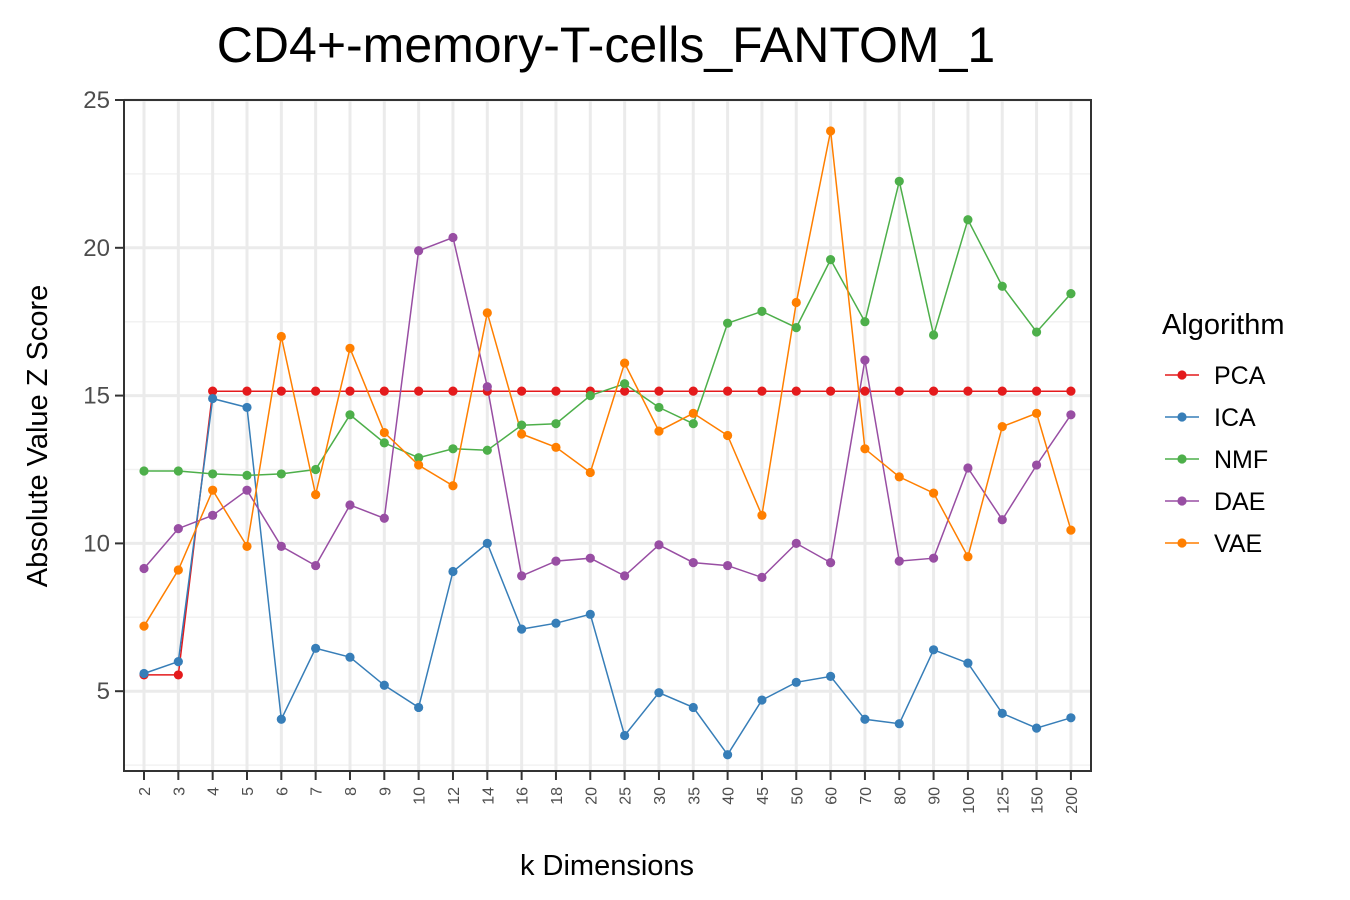 The height and width of the screenshot is (900, 1350). What do you see at coordinates (1239, 502) in the screenshot?
I see `legend-label: DAE` at bounding box center [1239, 502].